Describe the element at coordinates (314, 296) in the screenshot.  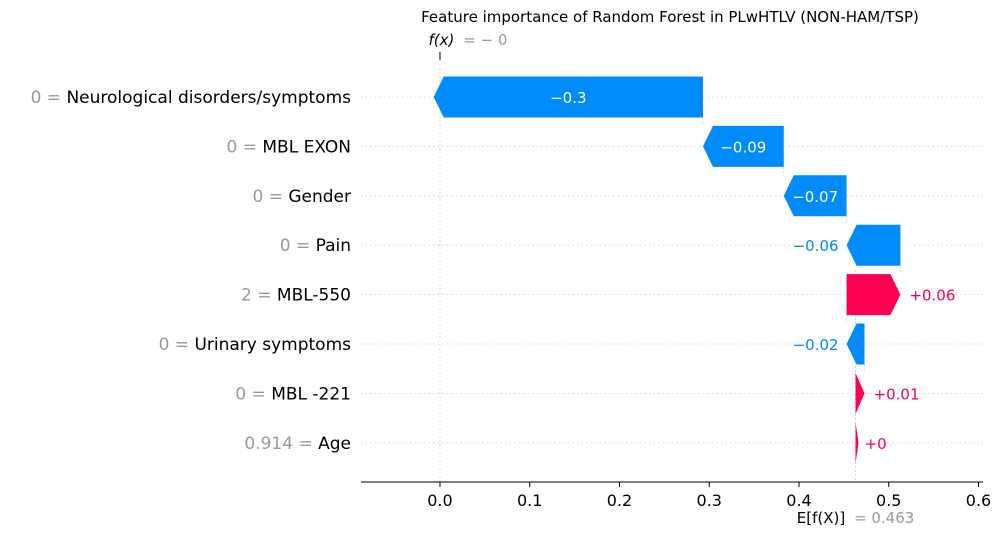
I see `feature-name: MBL-550` at that location.